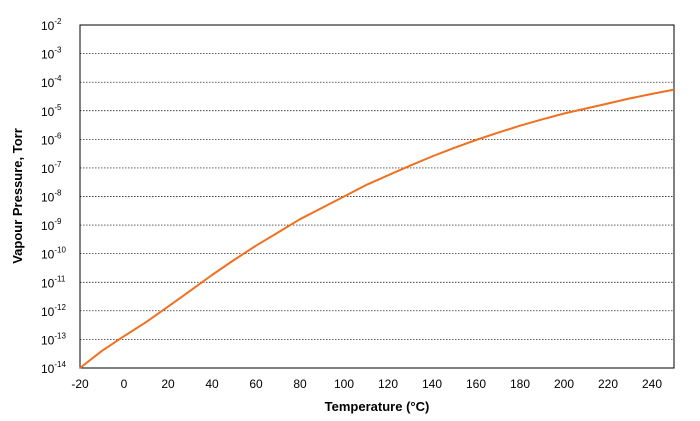  I want to click on x-tick-label: 120, so click(388, 384).